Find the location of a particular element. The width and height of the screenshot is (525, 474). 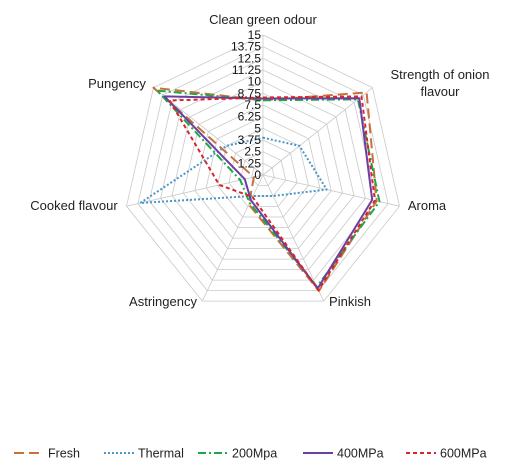

axis-label: Pinkish is located at coordinates (350, 301).